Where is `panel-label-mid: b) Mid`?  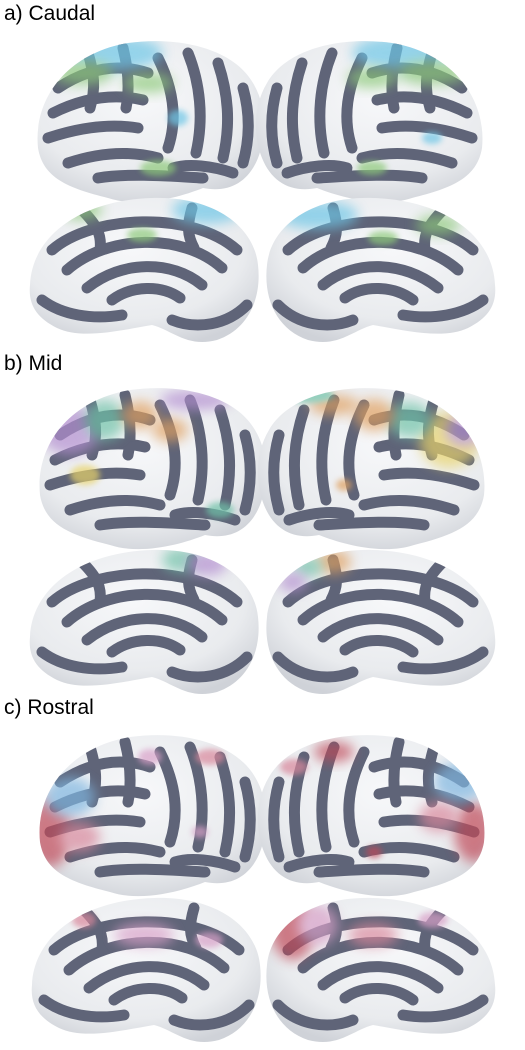 panel-label-mid: b) Mid is located at coordinates (33, 363).